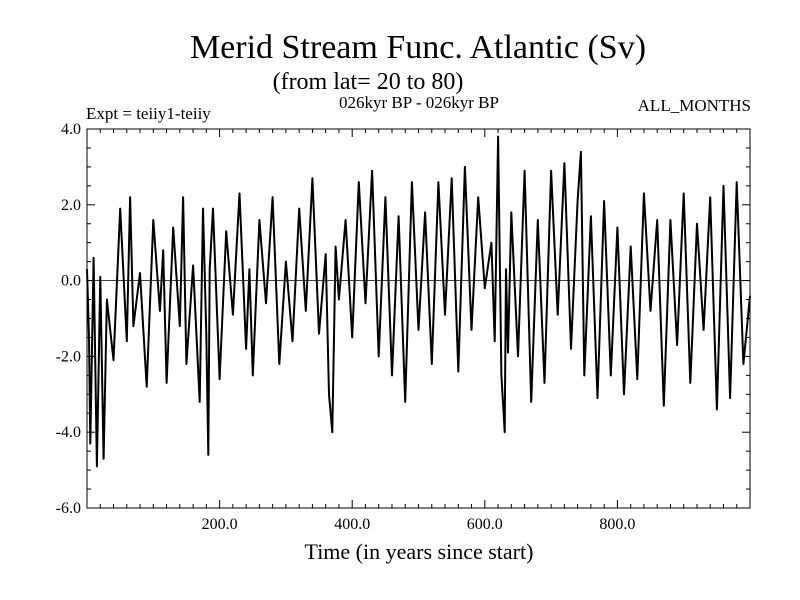  Describe the element at coordinates (694, 105) in the screenshot. I see `months-annotation: ALL_MONTHS` at that location.